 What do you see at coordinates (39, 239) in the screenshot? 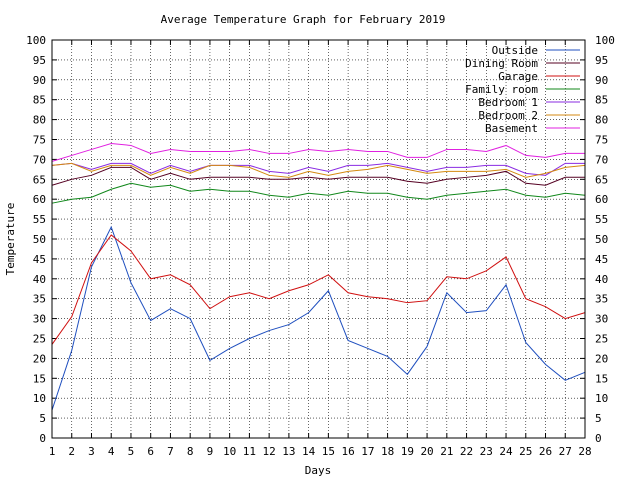
I see `y-tick-label: 50` at bounding box center [39, 239].